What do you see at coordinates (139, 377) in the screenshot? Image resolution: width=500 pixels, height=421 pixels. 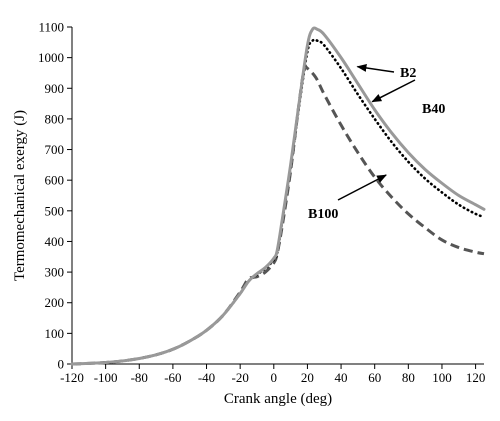 I see `x-tick-label: -80` at bounding box center [139, 377].